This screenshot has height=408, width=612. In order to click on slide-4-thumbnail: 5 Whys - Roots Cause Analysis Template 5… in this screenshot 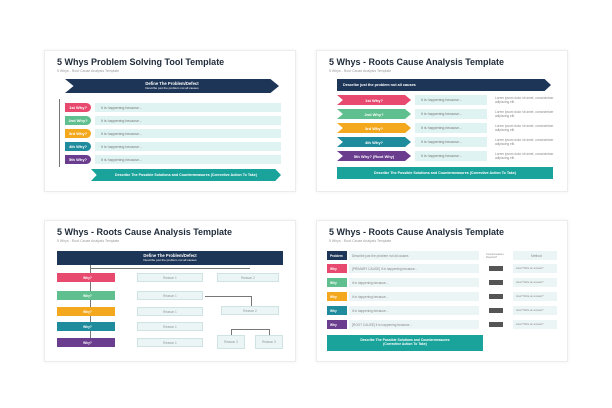, I will do `click(442, 291)`.